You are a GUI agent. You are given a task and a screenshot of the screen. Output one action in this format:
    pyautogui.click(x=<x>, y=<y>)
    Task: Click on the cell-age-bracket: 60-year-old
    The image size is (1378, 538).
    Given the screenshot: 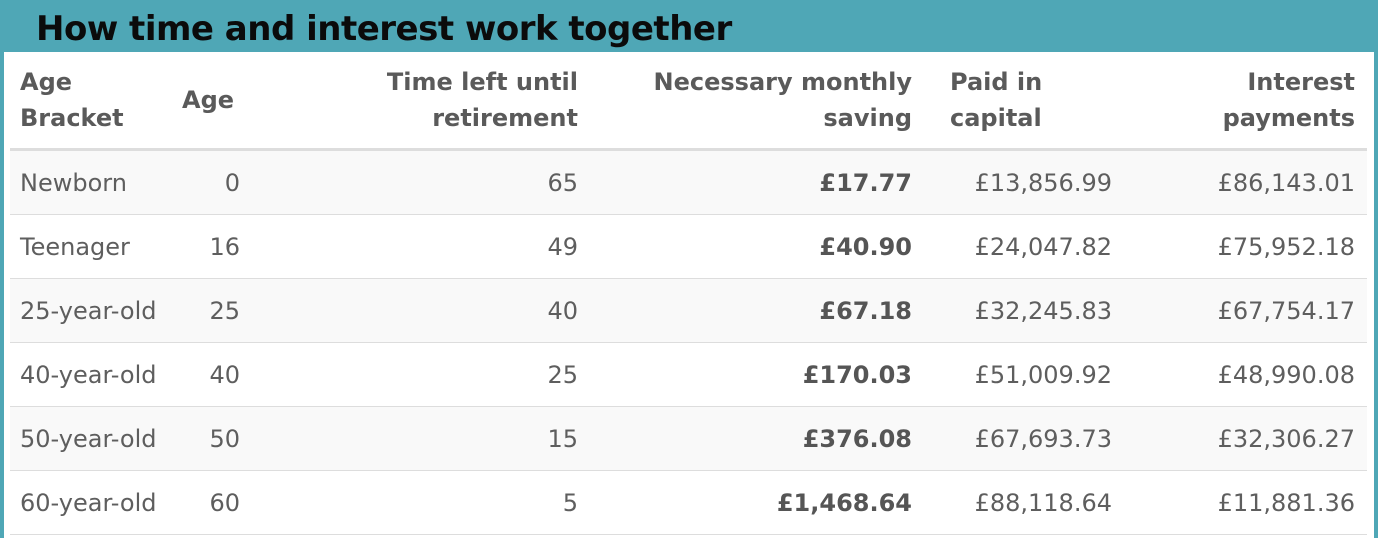 What is the action you would take?
    pyautogui.click(x=91, y=502)
    